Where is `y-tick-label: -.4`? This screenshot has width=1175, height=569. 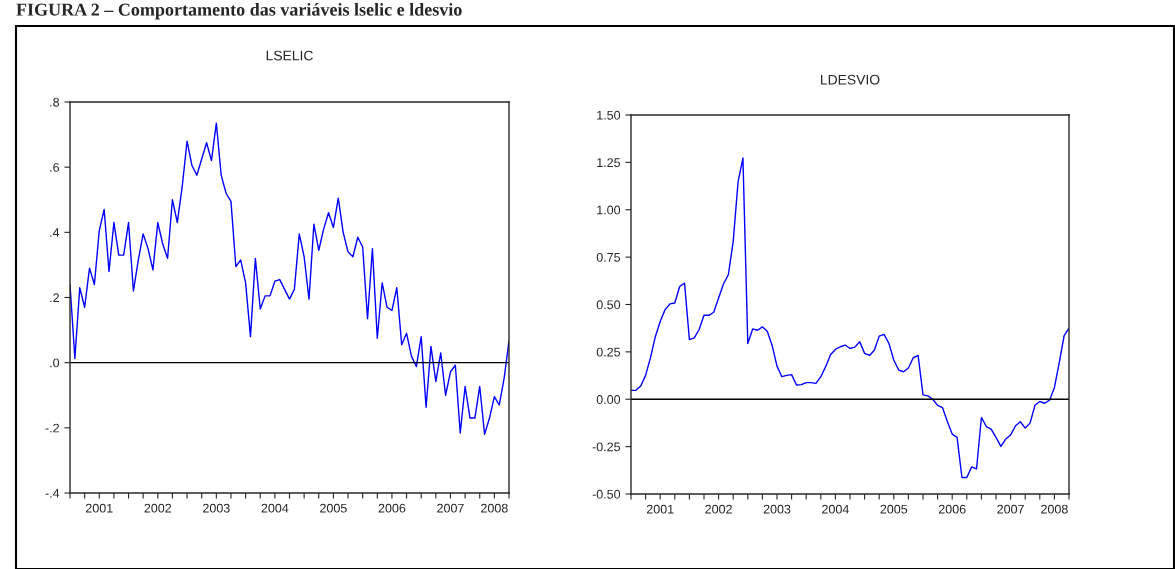 y-tick-label: -.4 is located at coordinates (52, 493).